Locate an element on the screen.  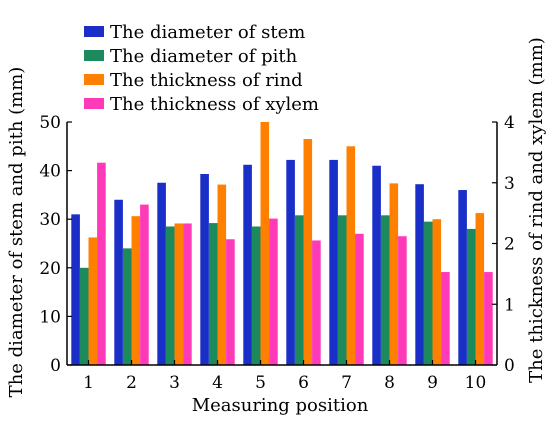
bar-s2-c8 is located at coordinates (385, 290).